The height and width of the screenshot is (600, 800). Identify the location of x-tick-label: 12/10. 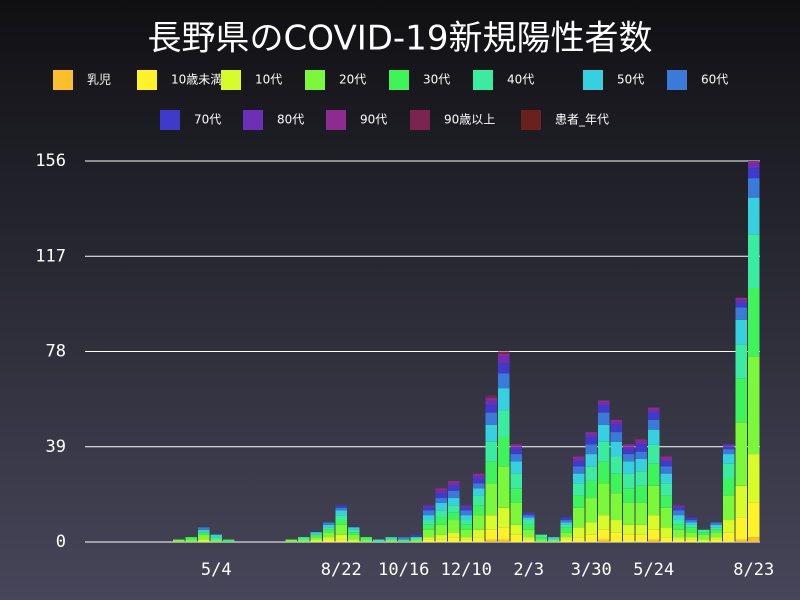
(466, 570).